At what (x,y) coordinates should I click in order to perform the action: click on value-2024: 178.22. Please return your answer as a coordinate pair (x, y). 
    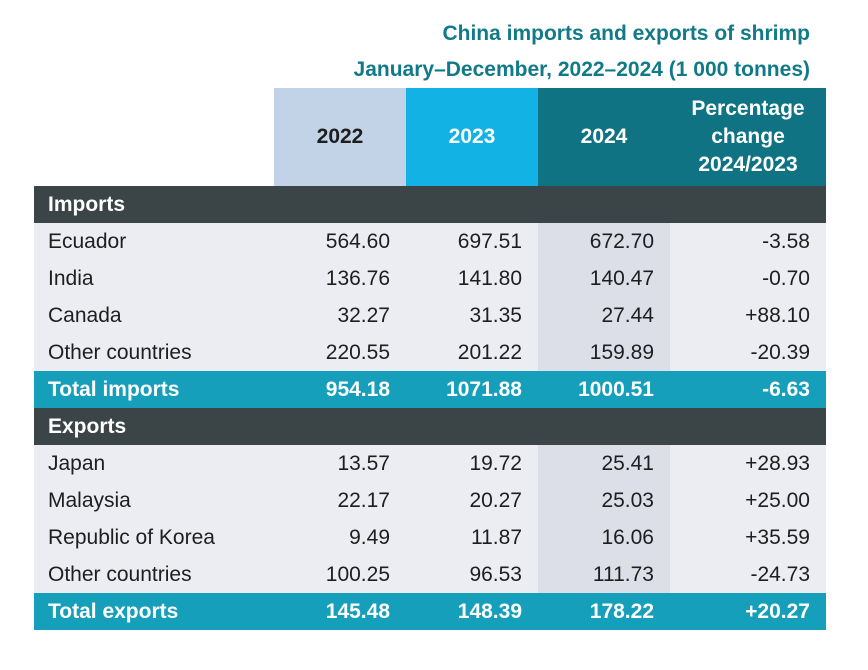
    Looking at the image, I should click on (604, 611).